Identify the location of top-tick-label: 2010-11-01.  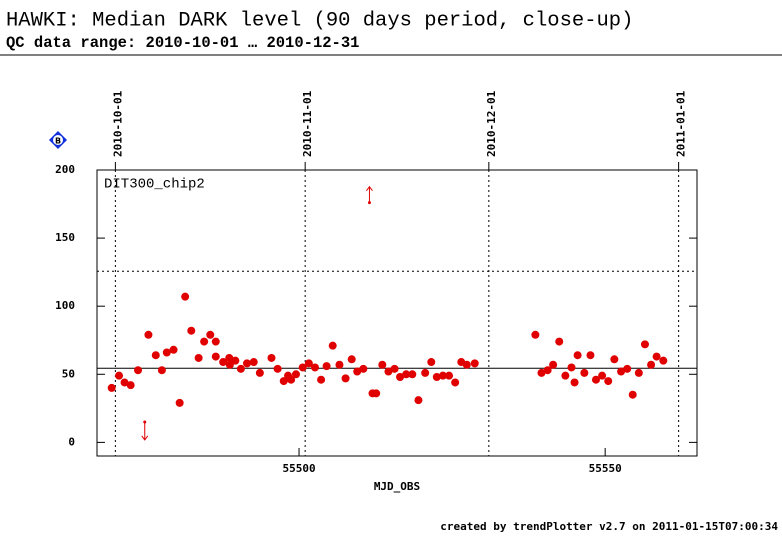
(307, 123).